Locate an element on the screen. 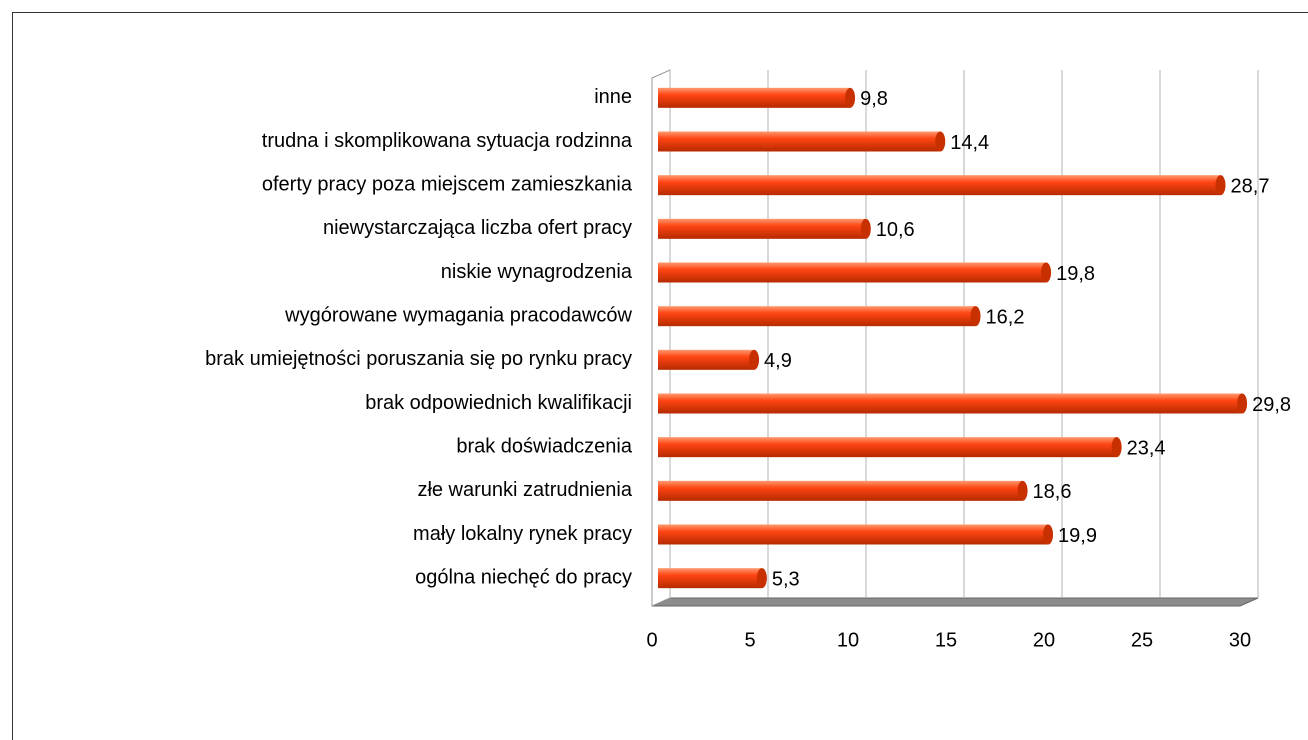 The width and height of the screenshot is (1308, 740). value-label: 16,2 is located at coordinates (1005, 317).